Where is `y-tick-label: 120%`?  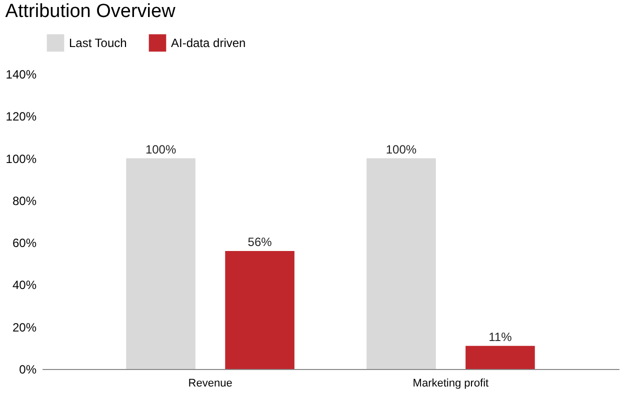 y-tick-label: 120% is located at coordinates (21, 117).